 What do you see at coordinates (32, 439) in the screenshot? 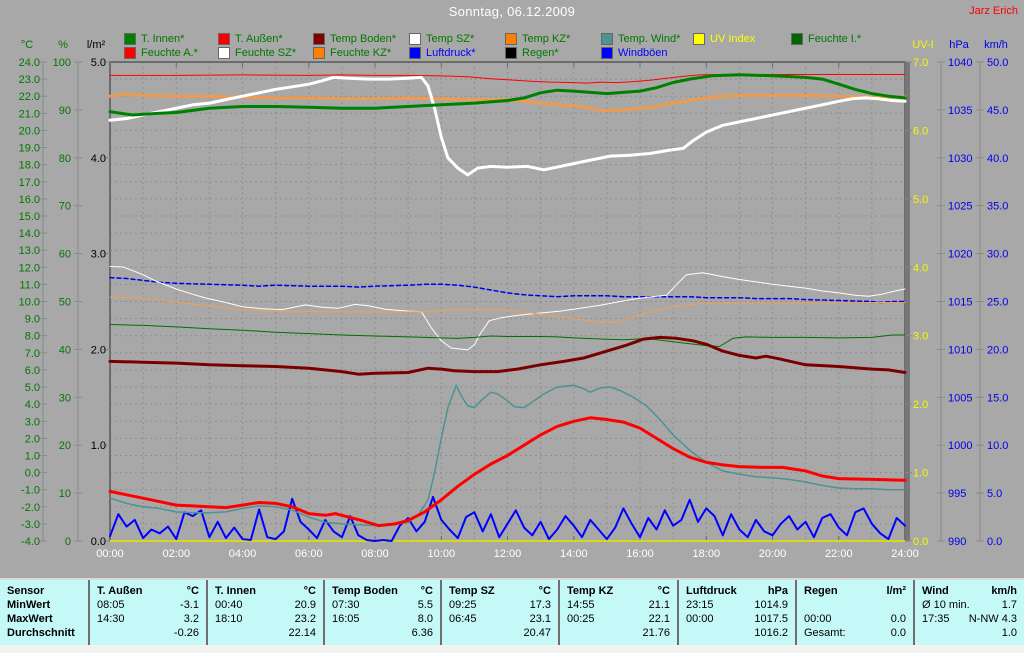
I see `axis-tick-label: 2.0` at bounding box center [32, 439].